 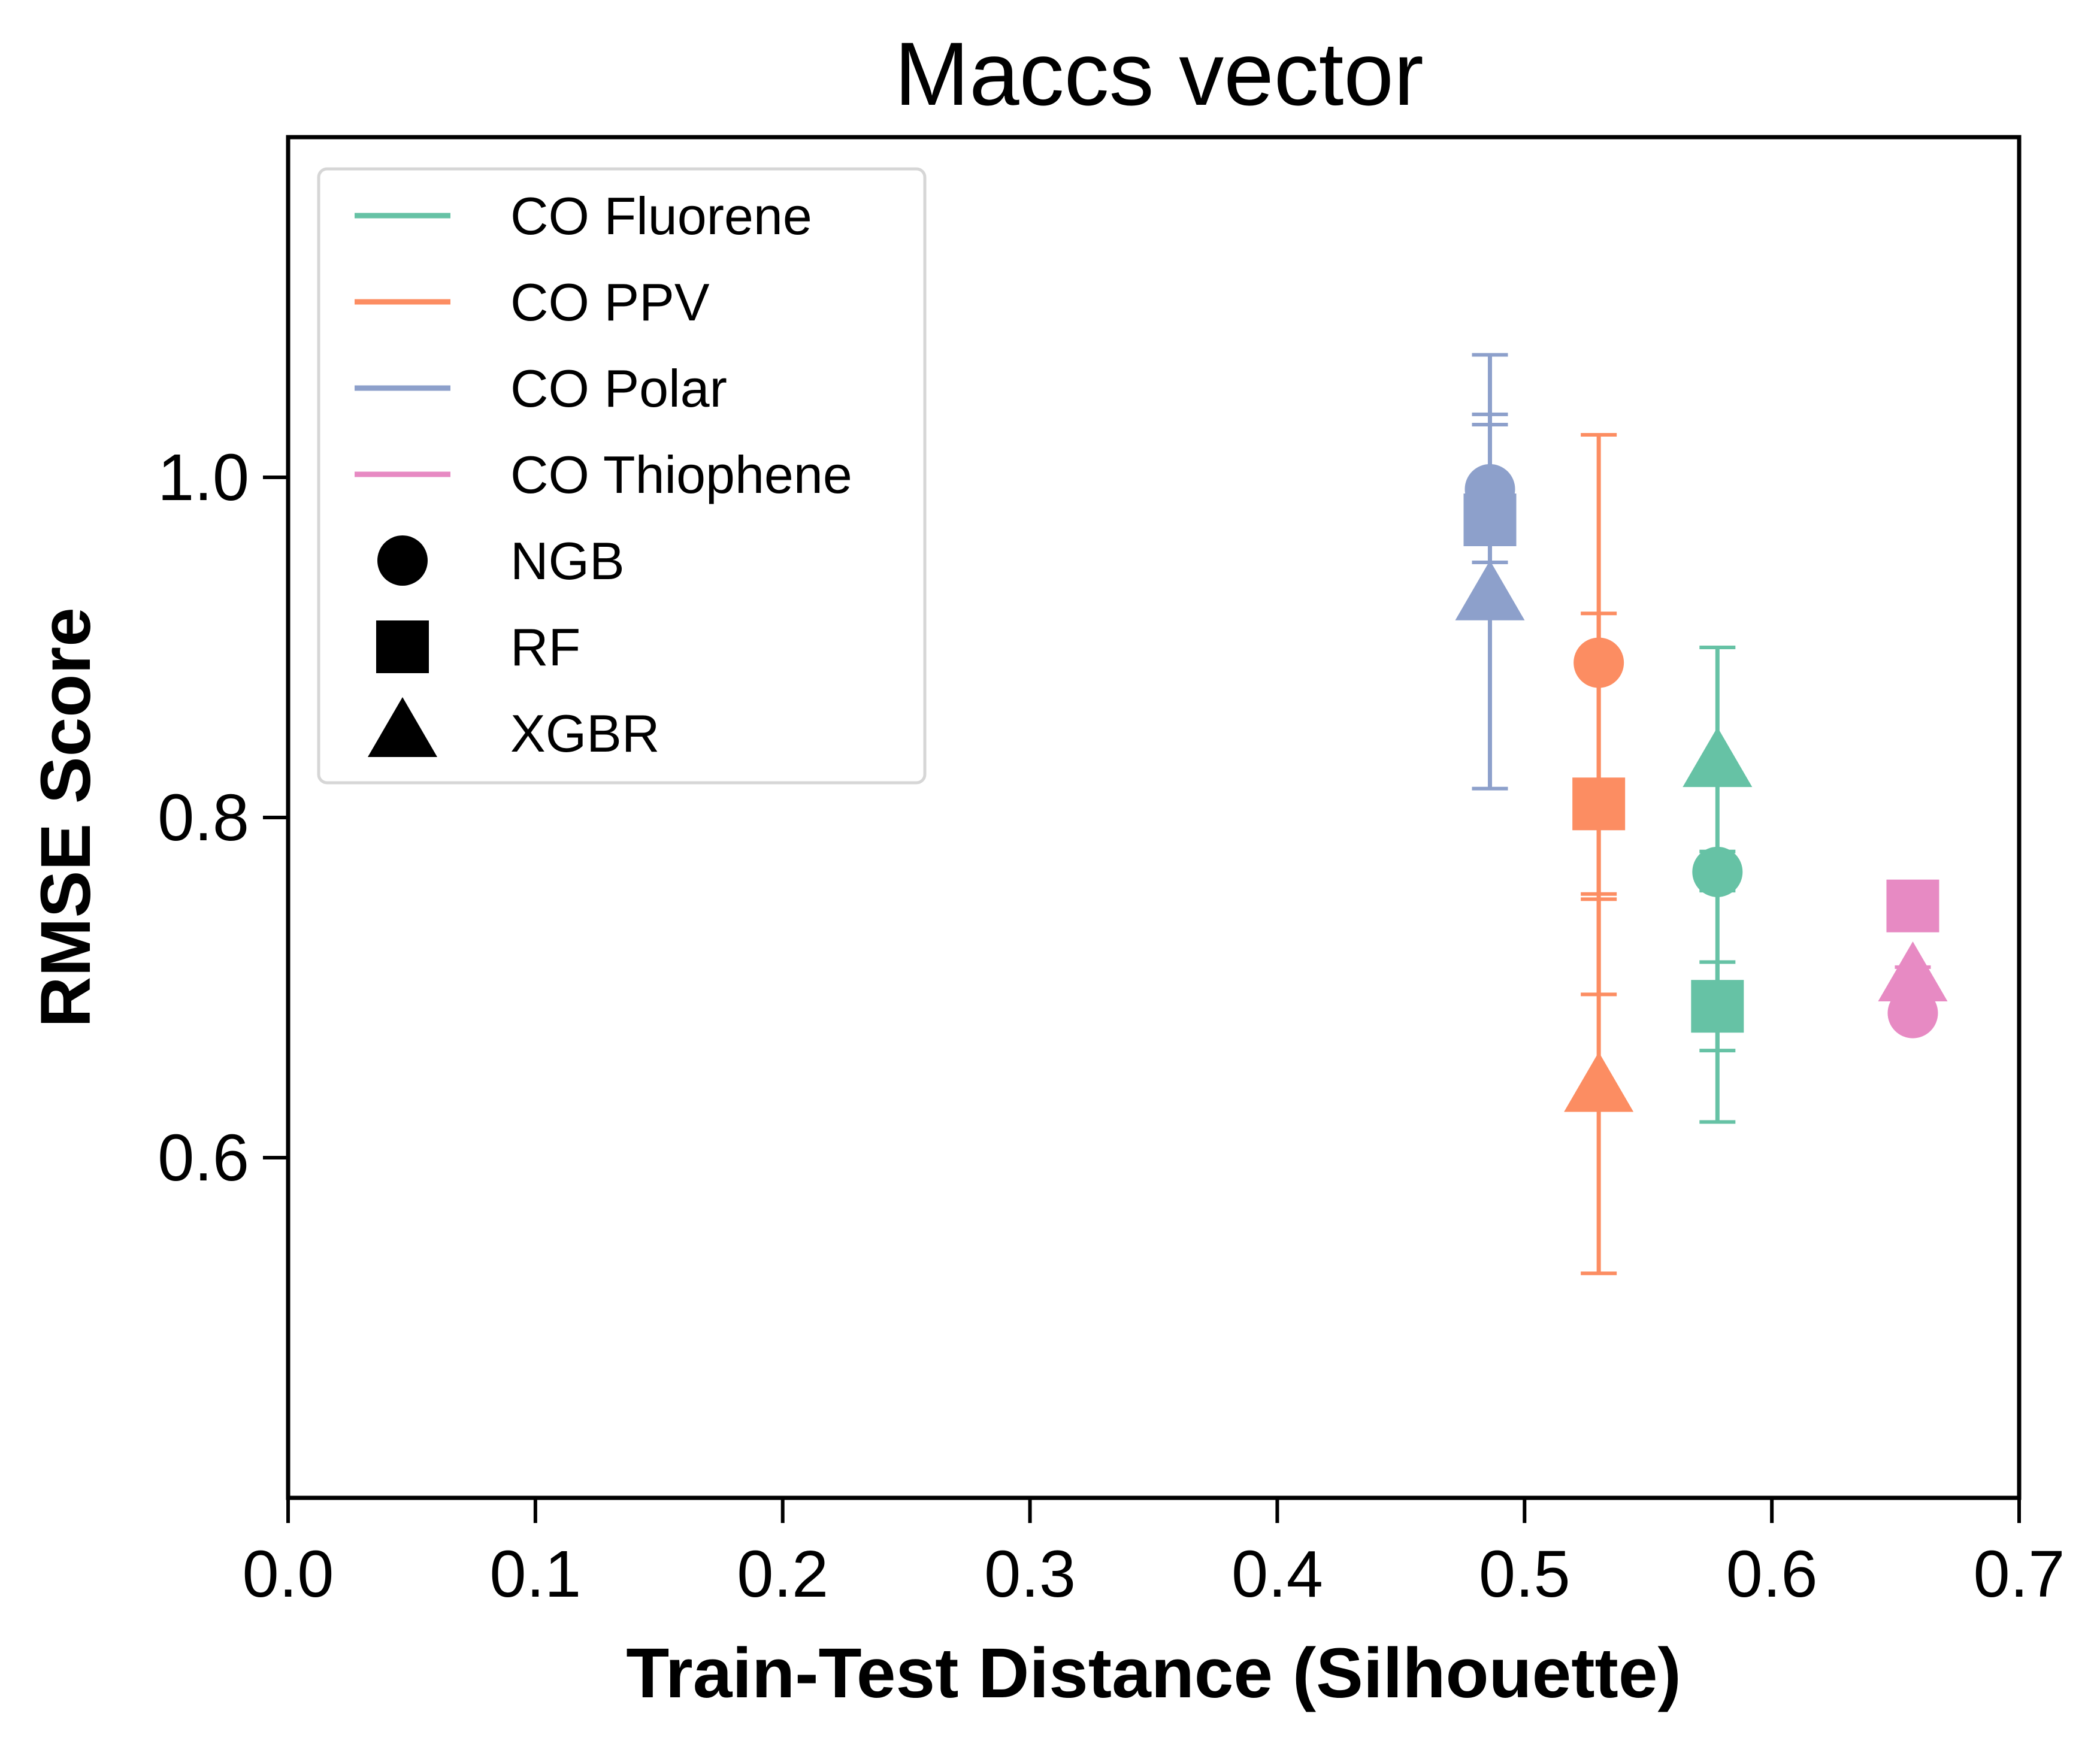 I want to click on x-tick-label: 0.2, so click(x=783, y=1574).